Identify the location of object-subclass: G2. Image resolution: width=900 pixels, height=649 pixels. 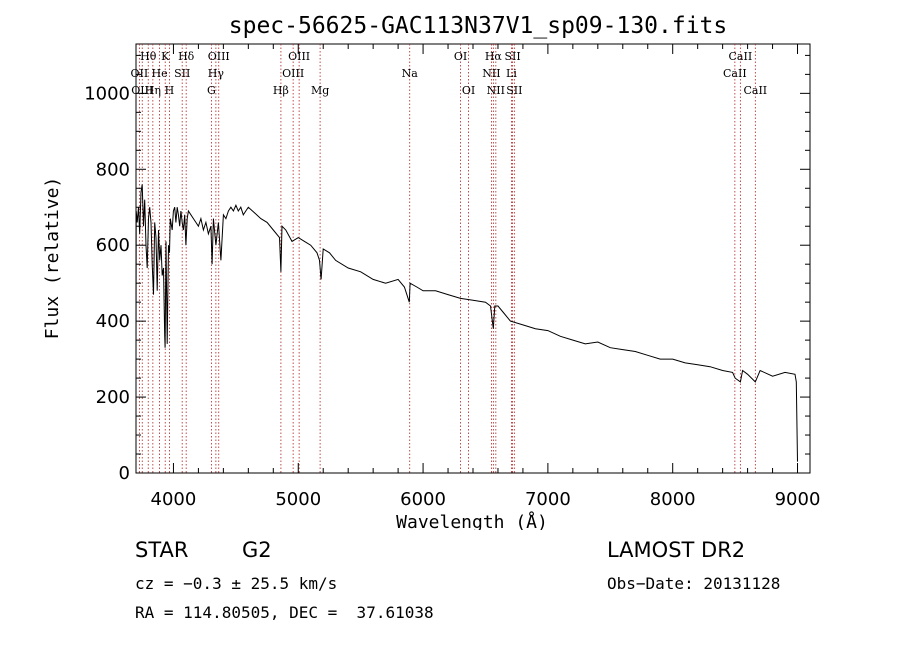
(257, 550).